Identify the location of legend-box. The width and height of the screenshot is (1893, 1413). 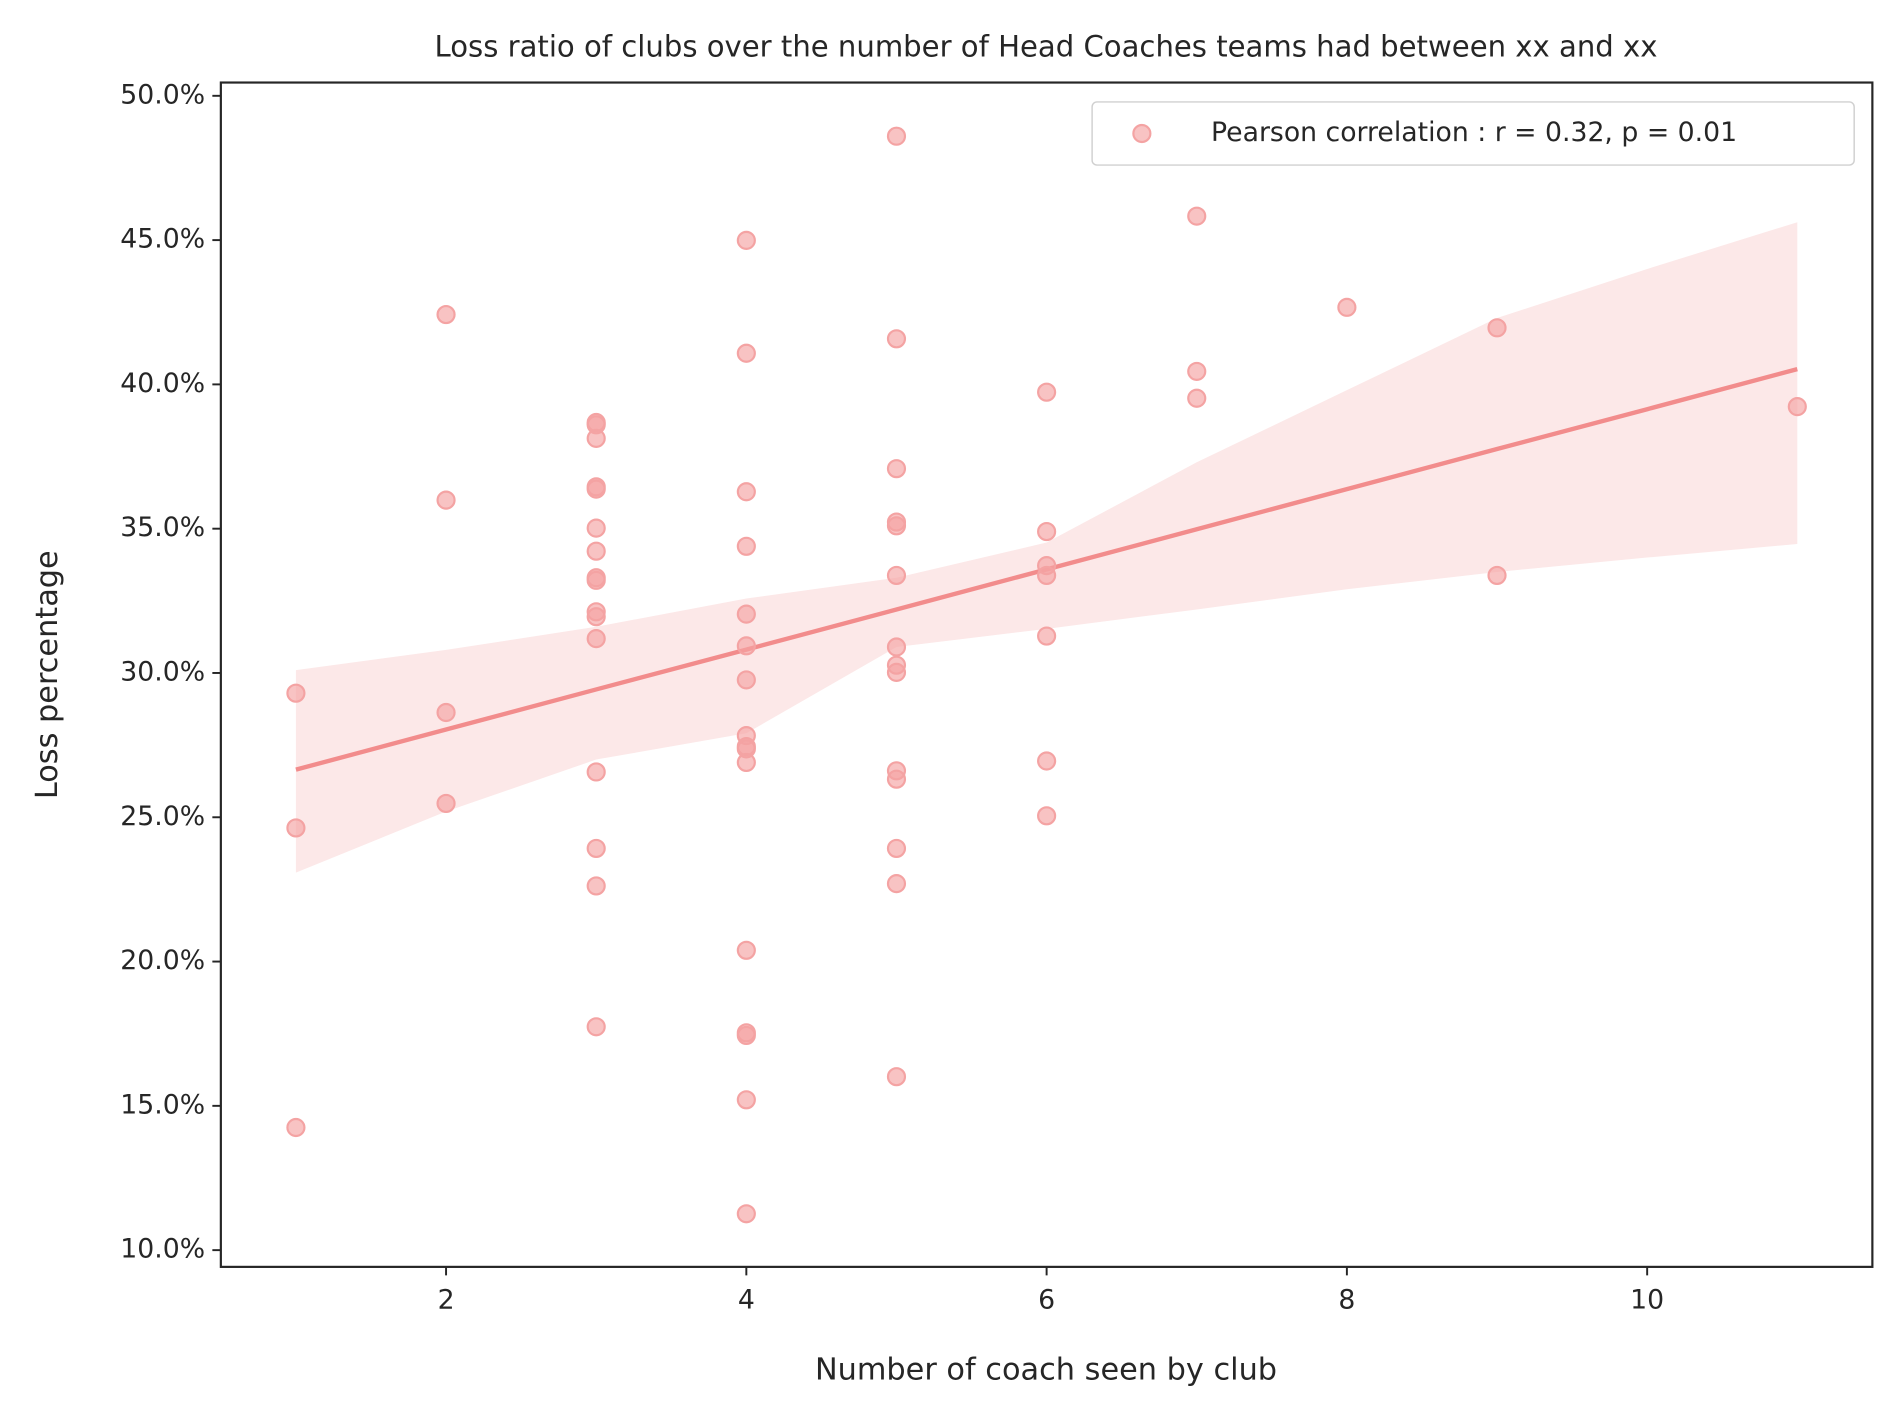
(1473, 133).